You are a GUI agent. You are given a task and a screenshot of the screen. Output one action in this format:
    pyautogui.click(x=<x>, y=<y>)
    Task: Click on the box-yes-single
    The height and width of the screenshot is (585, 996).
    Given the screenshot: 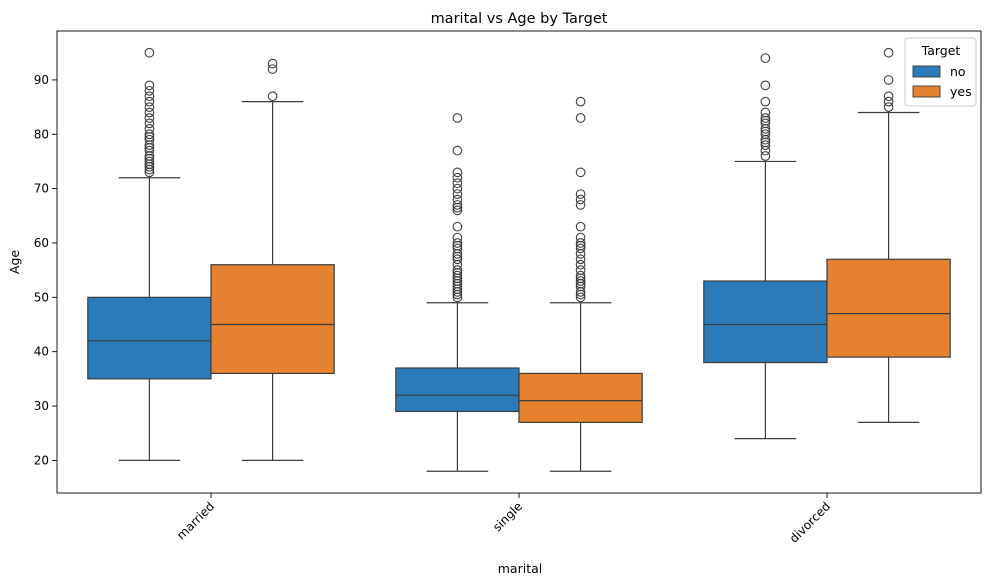 What is the action you would take?
    pyautogui.click(x=580, y=284)
    